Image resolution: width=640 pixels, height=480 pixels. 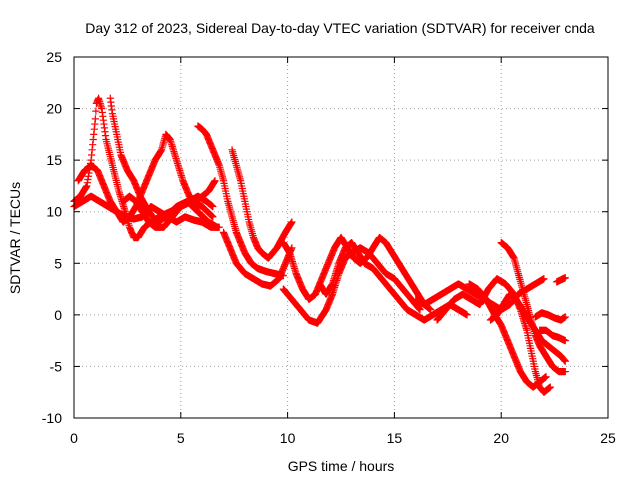 I want to click on y-tick-label: 25, so click(x=54, y=57).